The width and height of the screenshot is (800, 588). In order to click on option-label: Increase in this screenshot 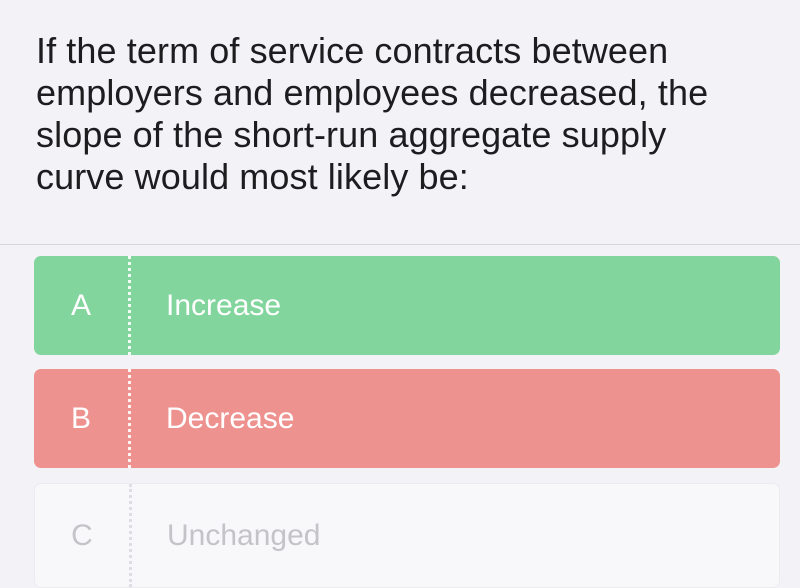, I will do `click(224, 305)`.